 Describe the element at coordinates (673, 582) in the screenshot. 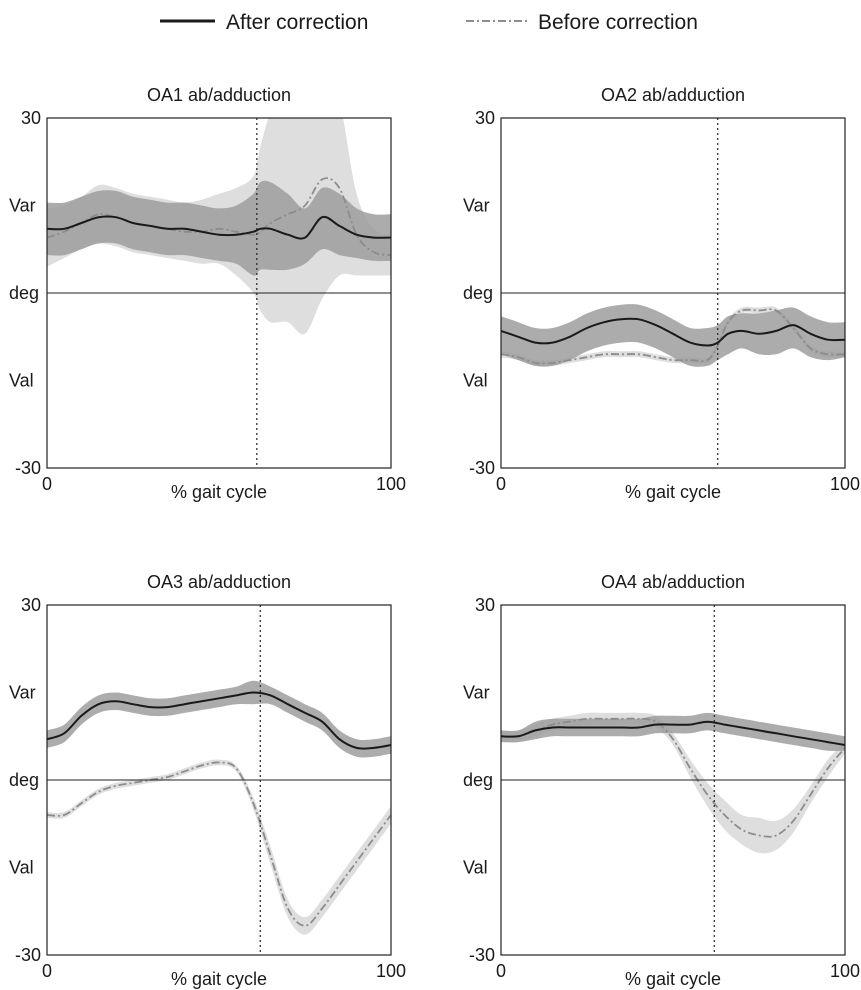

I see `chart-title: OA4 ab/adduction` at that location.